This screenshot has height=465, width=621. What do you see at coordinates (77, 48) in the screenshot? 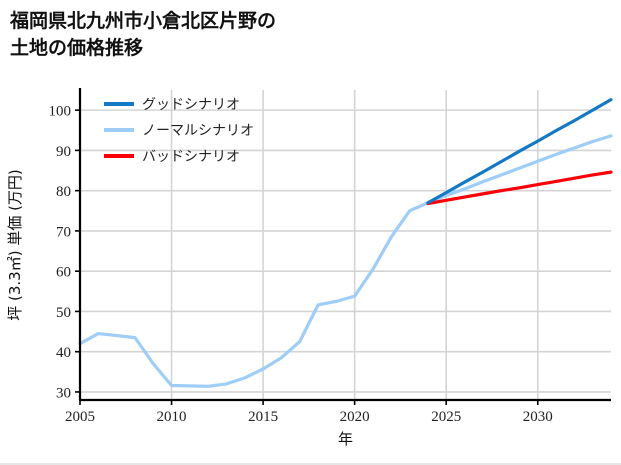
I see `chart-title-line2: 土地の価格推移` at bounding box center [77, 48].